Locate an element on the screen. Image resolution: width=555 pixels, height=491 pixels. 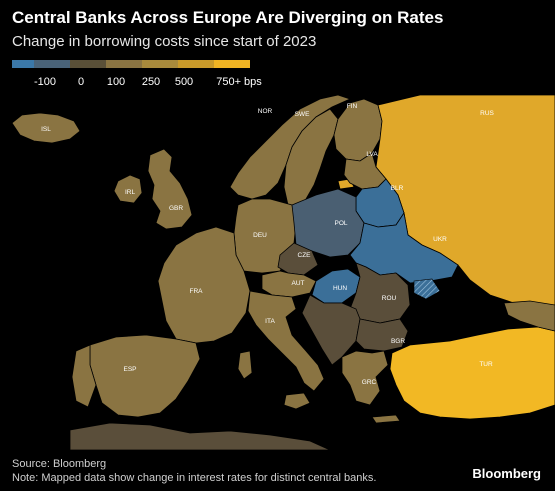
country-label: NOR is located at coordinates (265, 111).